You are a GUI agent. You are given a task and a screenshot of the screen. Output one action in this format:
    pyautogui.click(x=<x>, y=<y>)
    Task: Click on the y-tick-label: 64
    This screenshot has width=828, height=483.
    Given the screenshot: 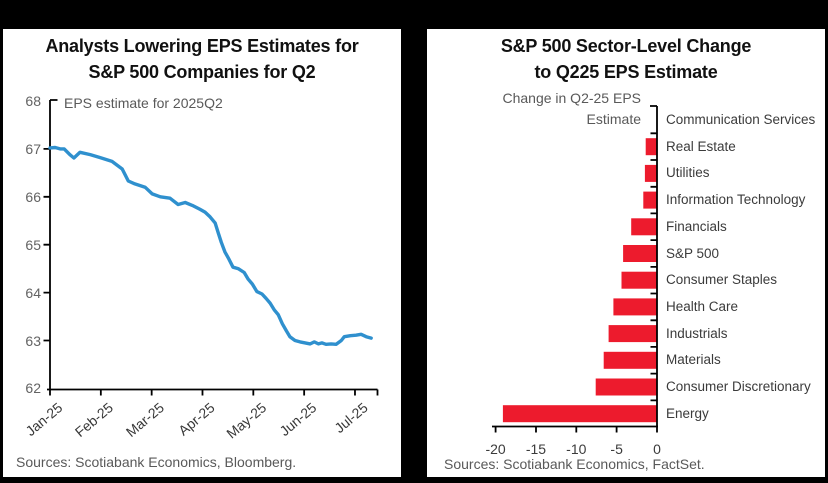 What is the action you would take?
    pyautogui.click(x=33, y=292)
    